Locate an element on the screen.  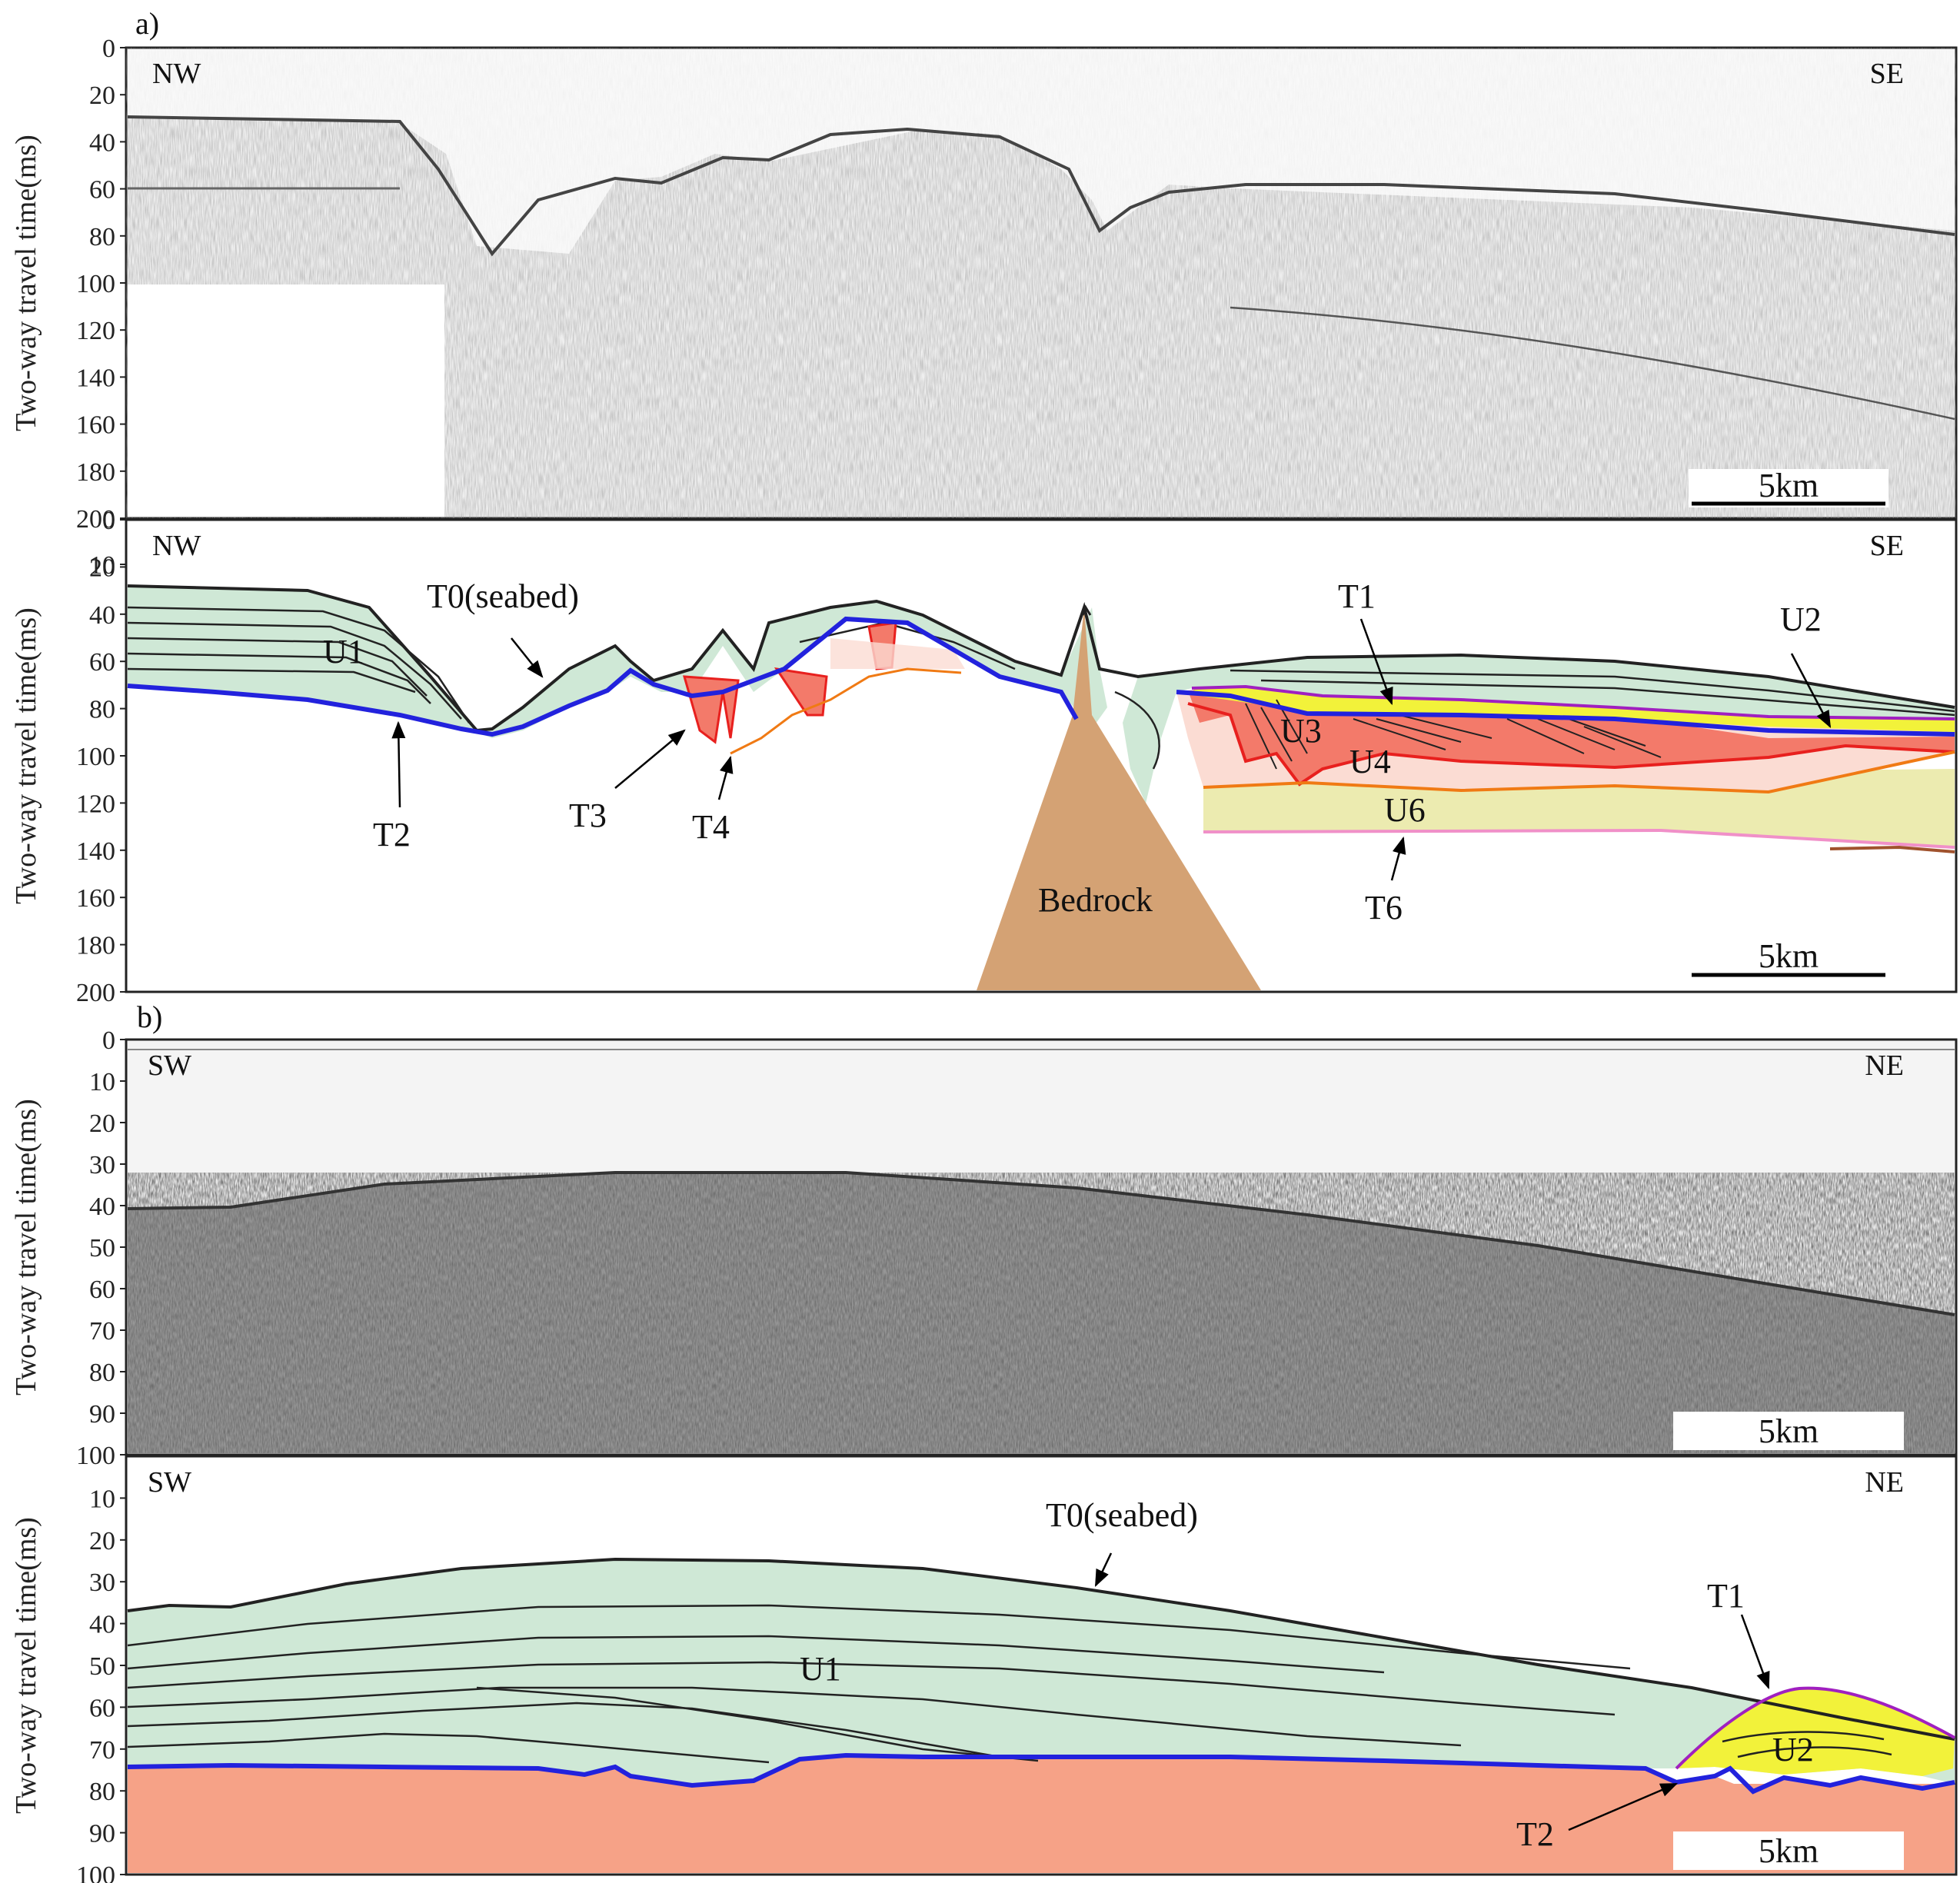
label-u3-a: U3 is located at coordinates (1301, 731).